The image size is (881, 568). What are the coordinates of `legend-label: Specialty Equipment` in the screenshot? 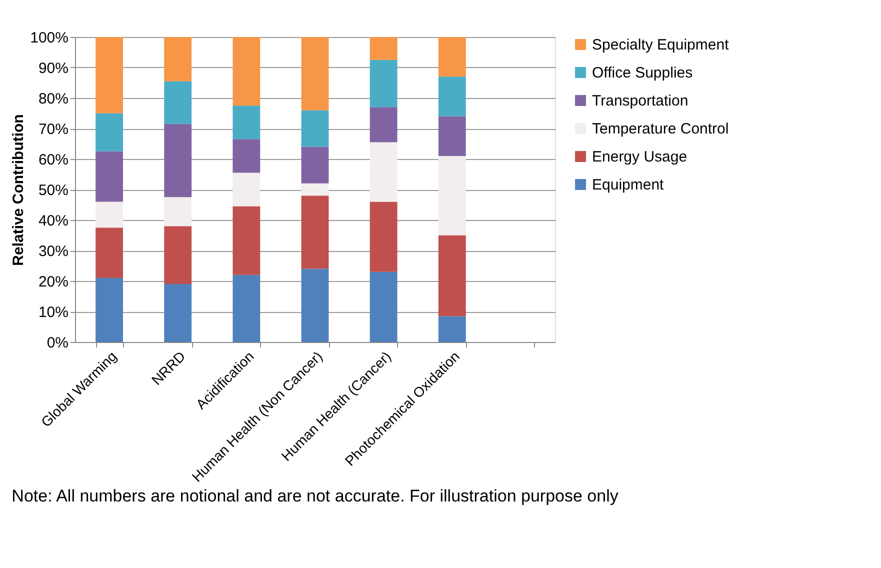 It's located at (661, 45).